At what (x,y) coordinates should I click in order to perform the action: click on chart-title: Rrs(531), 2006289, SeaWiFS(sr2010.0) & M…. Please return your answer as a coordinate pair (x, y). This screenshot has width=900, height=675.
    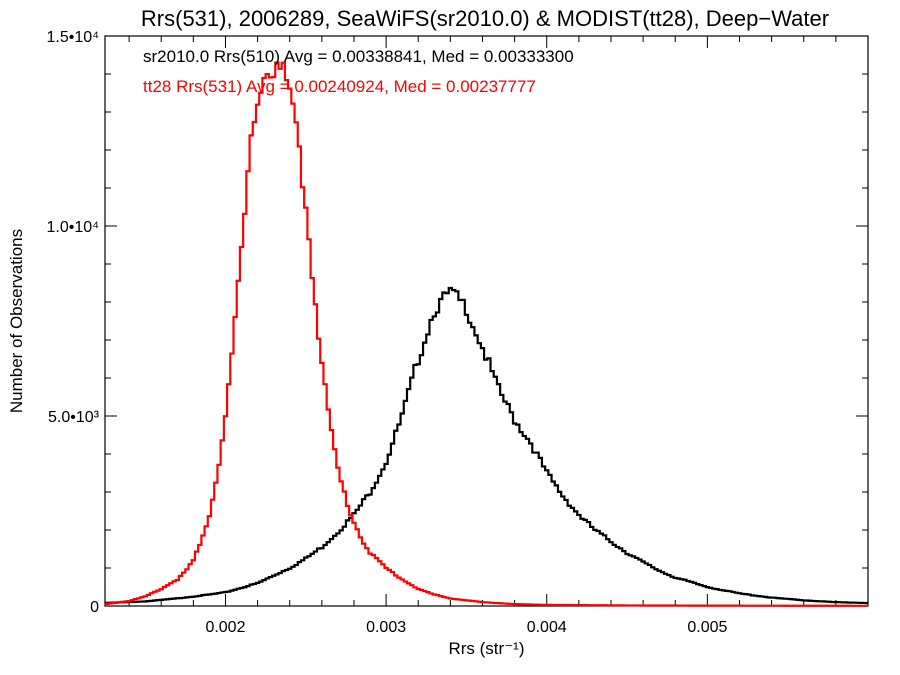
    Looking at the image, I should click on (485, 18).